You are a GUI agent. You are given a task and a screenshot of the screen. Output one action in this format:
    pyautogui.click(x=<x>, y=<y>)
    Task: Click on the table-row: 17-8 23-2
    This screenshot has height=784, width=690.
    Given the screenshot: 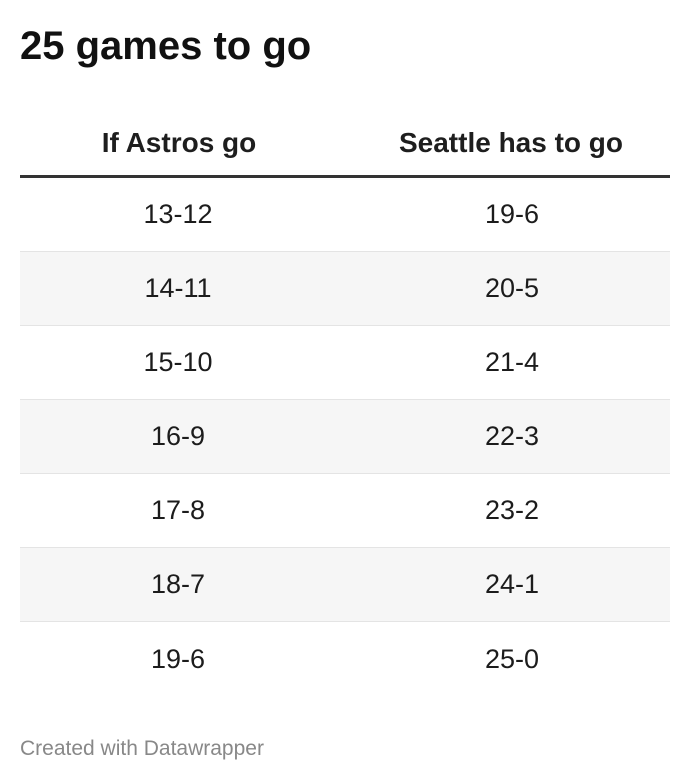 What is the action you would take?
    pyautogui.click(x=345, y=511)
    